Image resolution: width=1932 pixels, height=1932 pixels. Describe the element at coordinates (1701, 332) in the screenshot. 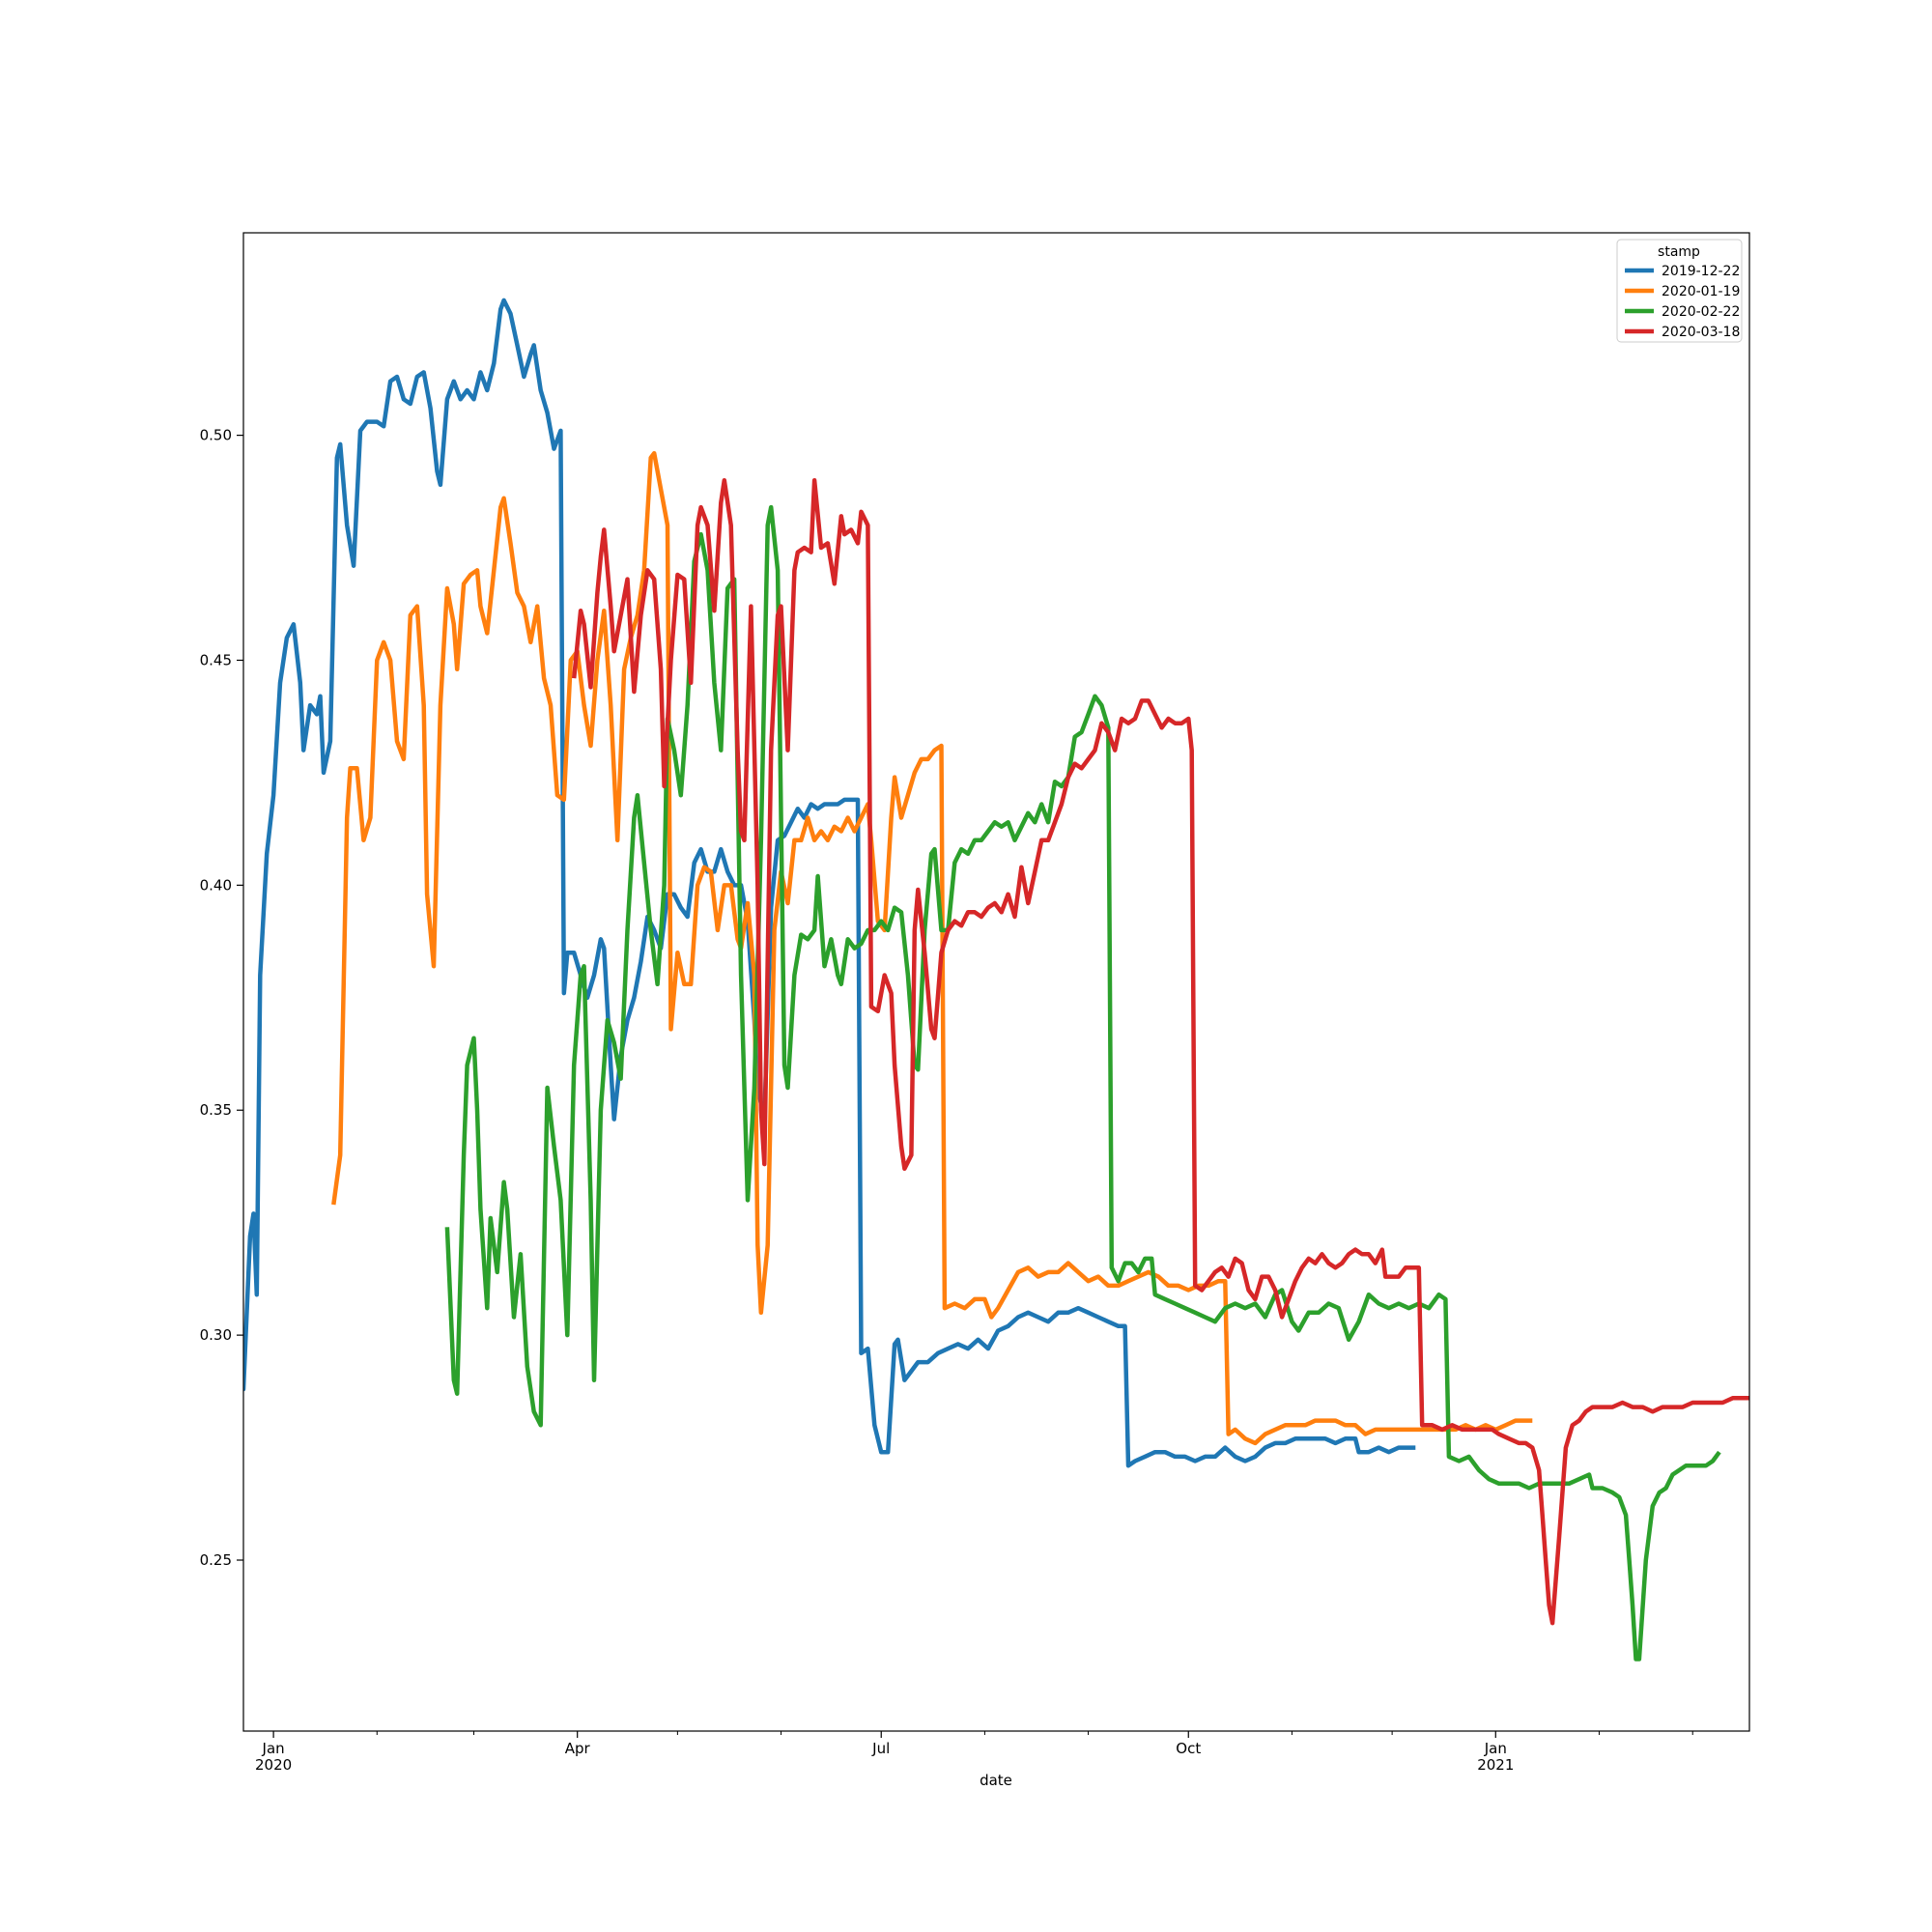

I see `legend-label-3: 2020-03-18` at that location.